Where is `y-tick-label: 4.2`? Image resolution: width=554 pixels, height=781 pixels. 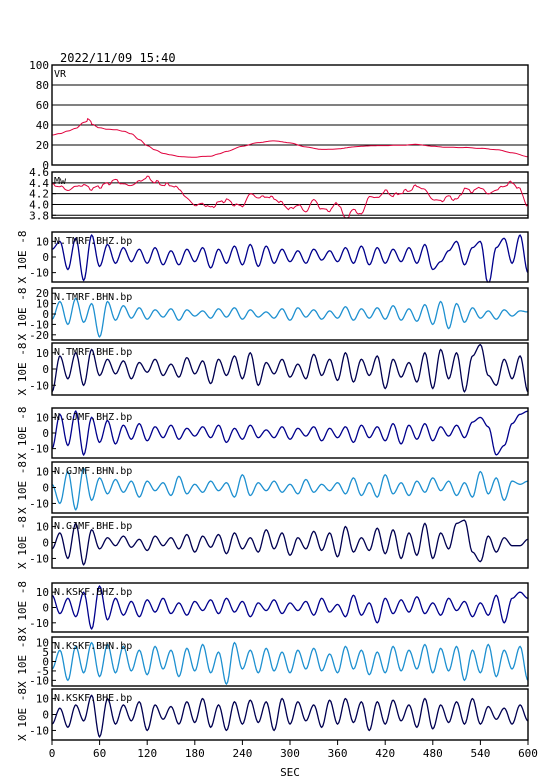
y-tick-label: 4.2 is located at coordinates (39, 194).